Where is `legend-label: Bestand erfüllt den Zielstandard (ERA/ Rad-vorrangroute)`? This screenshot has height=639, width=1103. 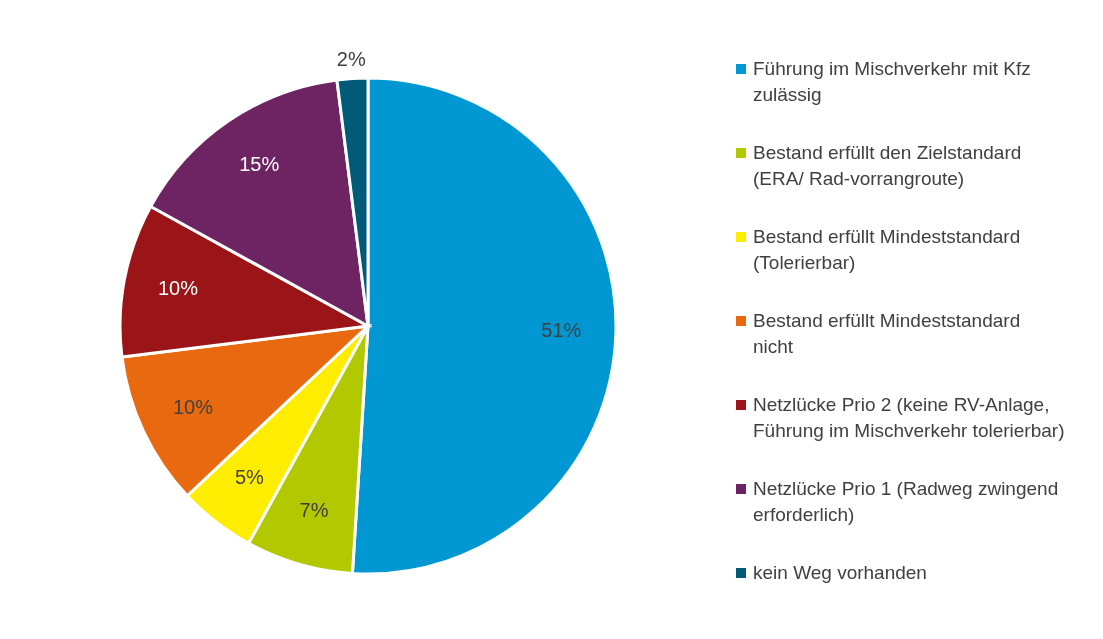
legend-label: Bestand erfüllt den Zielstandard (ERA/ Rad-vorrangroute) is located at coordinates (887, 166).